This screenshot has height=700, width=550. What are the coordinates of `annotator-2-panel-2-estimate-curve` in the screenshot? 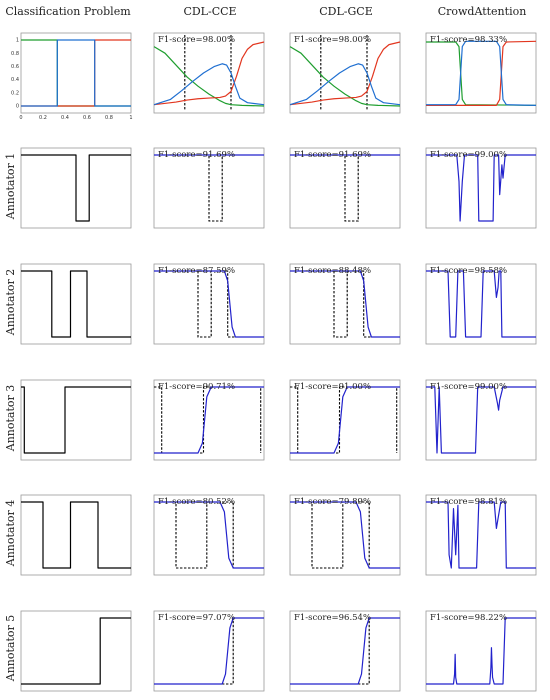 It's located at (345, 304).